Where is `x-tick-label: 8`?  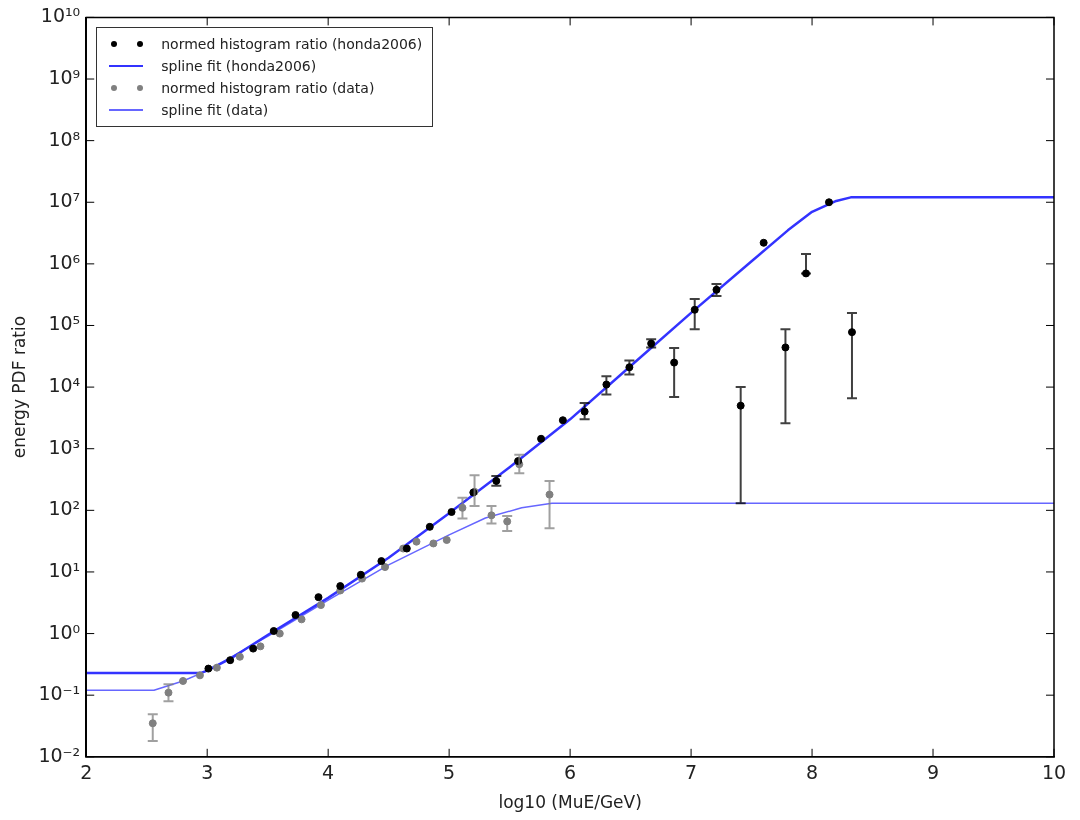 x-tick-label: 8 is located at coordinates (812, 772).